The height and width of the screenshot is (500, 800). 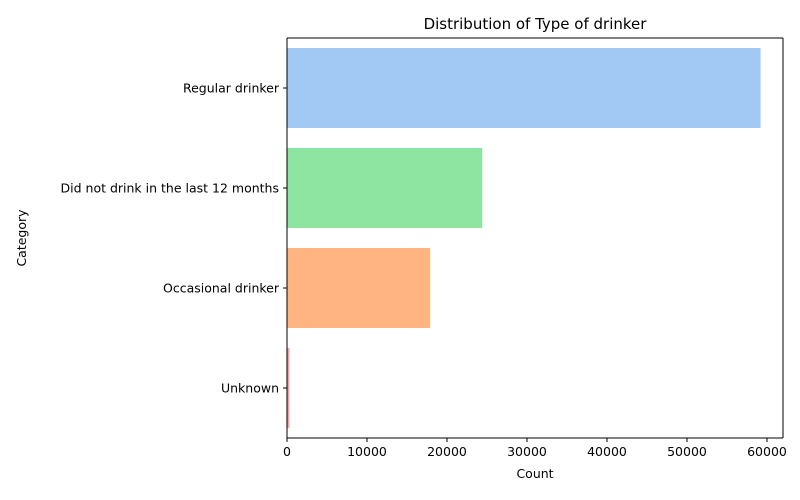 What do you see at coordinates (21, 238) in the screenshot?
I see `y-axis-label: Category` at bounding box center [21, 238].